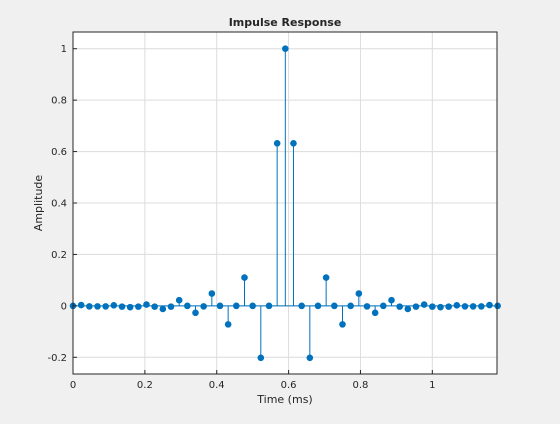 The height and width of the screenshot is (424, 560). Describe the element at coordinates (289, 385) in the screenshot. I see `x-tick-label: 0.6` at that location.